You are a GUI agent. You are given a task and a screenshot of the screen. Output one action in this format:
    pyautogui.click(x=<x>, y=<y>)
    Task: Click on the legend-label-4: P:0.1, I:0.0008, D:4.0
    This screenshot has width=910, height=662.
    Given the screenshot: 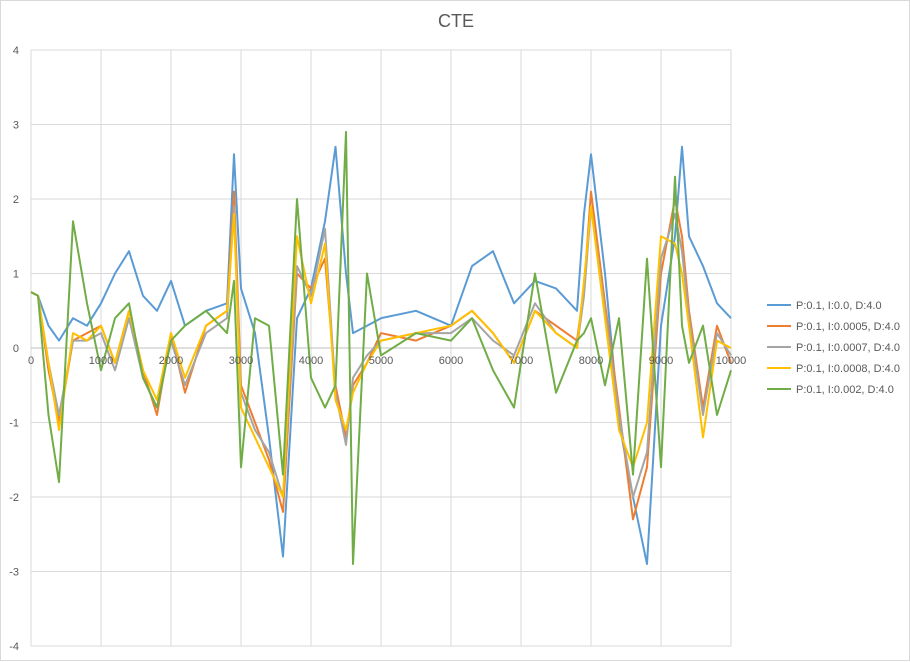 What is the action you would take?
    pyautogui.click(x=848, y=369)
    